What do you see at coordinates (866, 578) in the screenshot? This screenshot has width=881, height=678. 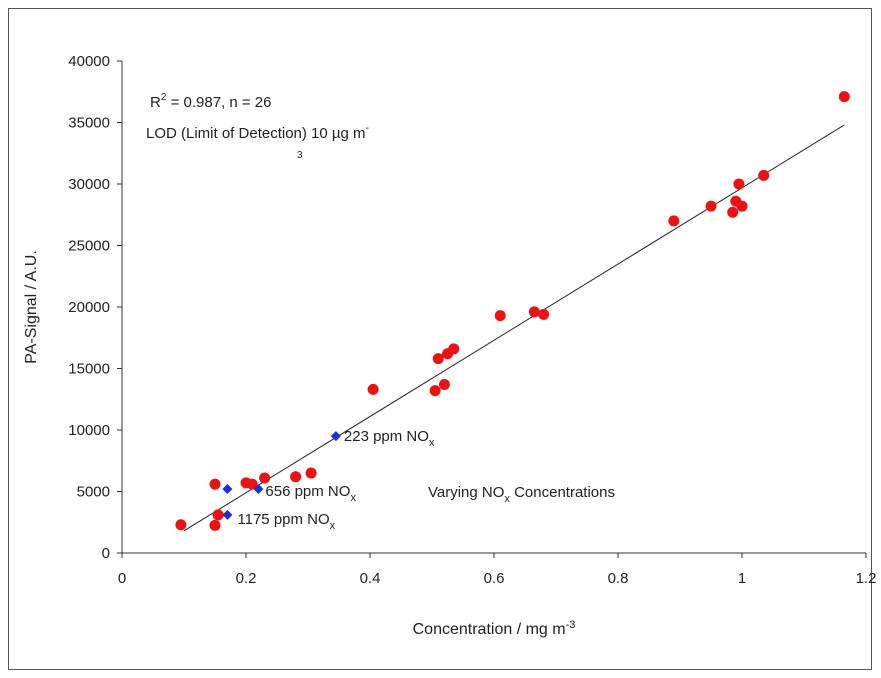 I see `x-tick-label: 1.2` at bounding box center [866, 578].